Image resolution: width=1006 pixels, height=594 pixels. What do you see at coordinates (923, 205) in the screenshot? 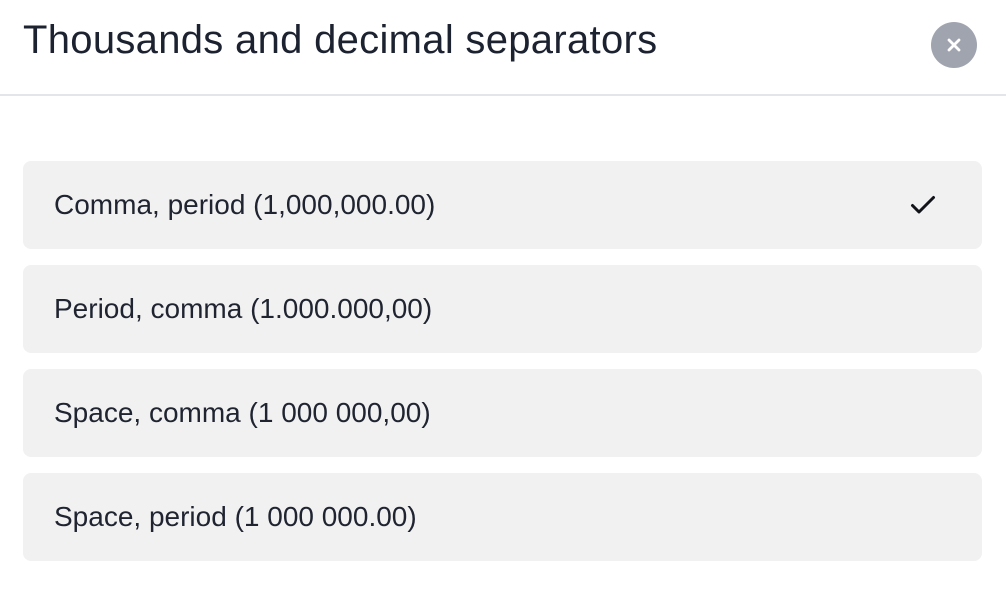
I see `check-icon` at bounding box center [923, 205].